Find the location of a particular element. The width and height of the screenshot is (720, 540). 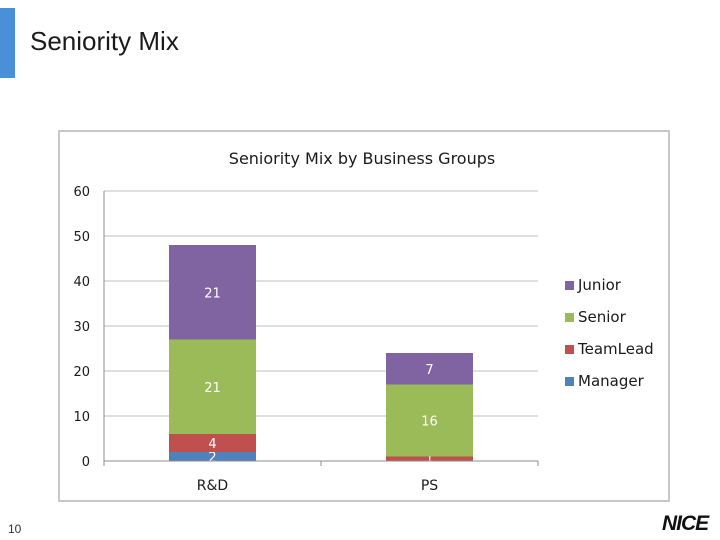

title-accent-bar is located at coordinates (7, 43).